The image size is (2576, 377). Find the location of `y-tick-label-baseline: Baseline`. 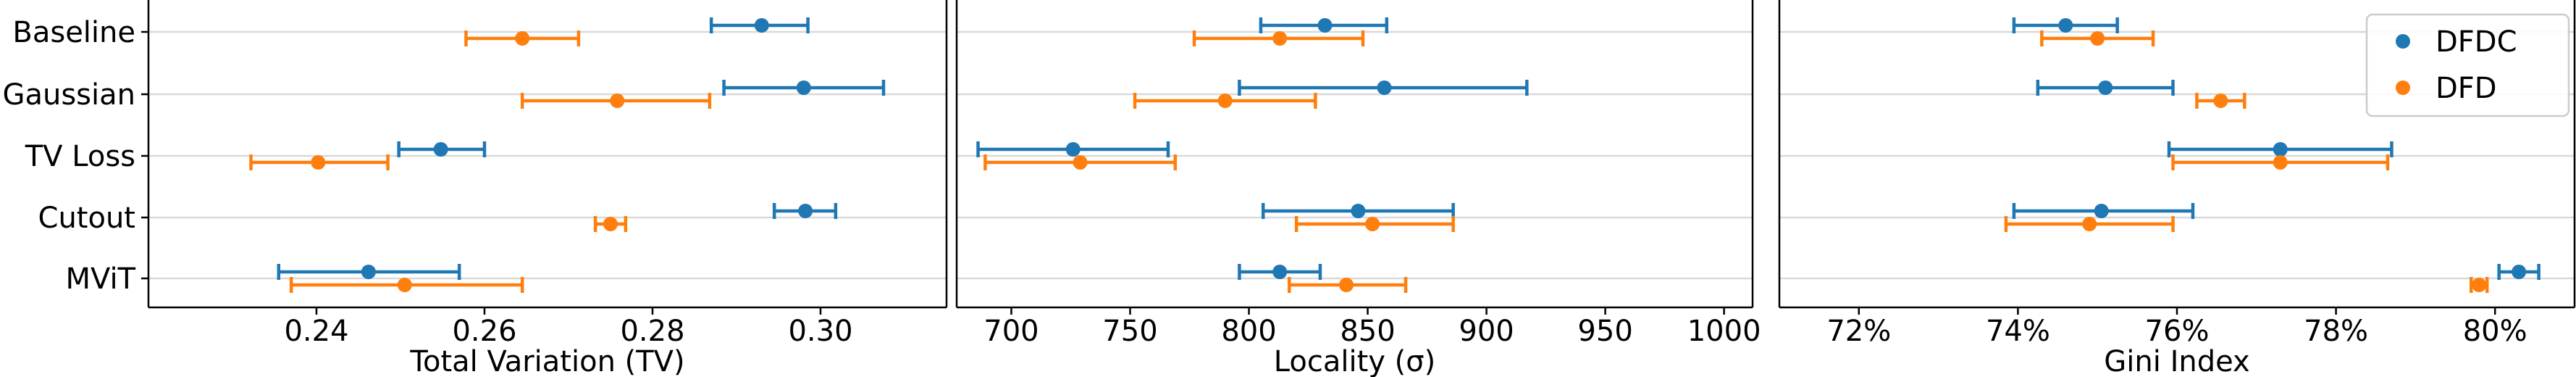

y-tick-label-baseline: Baseline is located at coordinates (73, 32).